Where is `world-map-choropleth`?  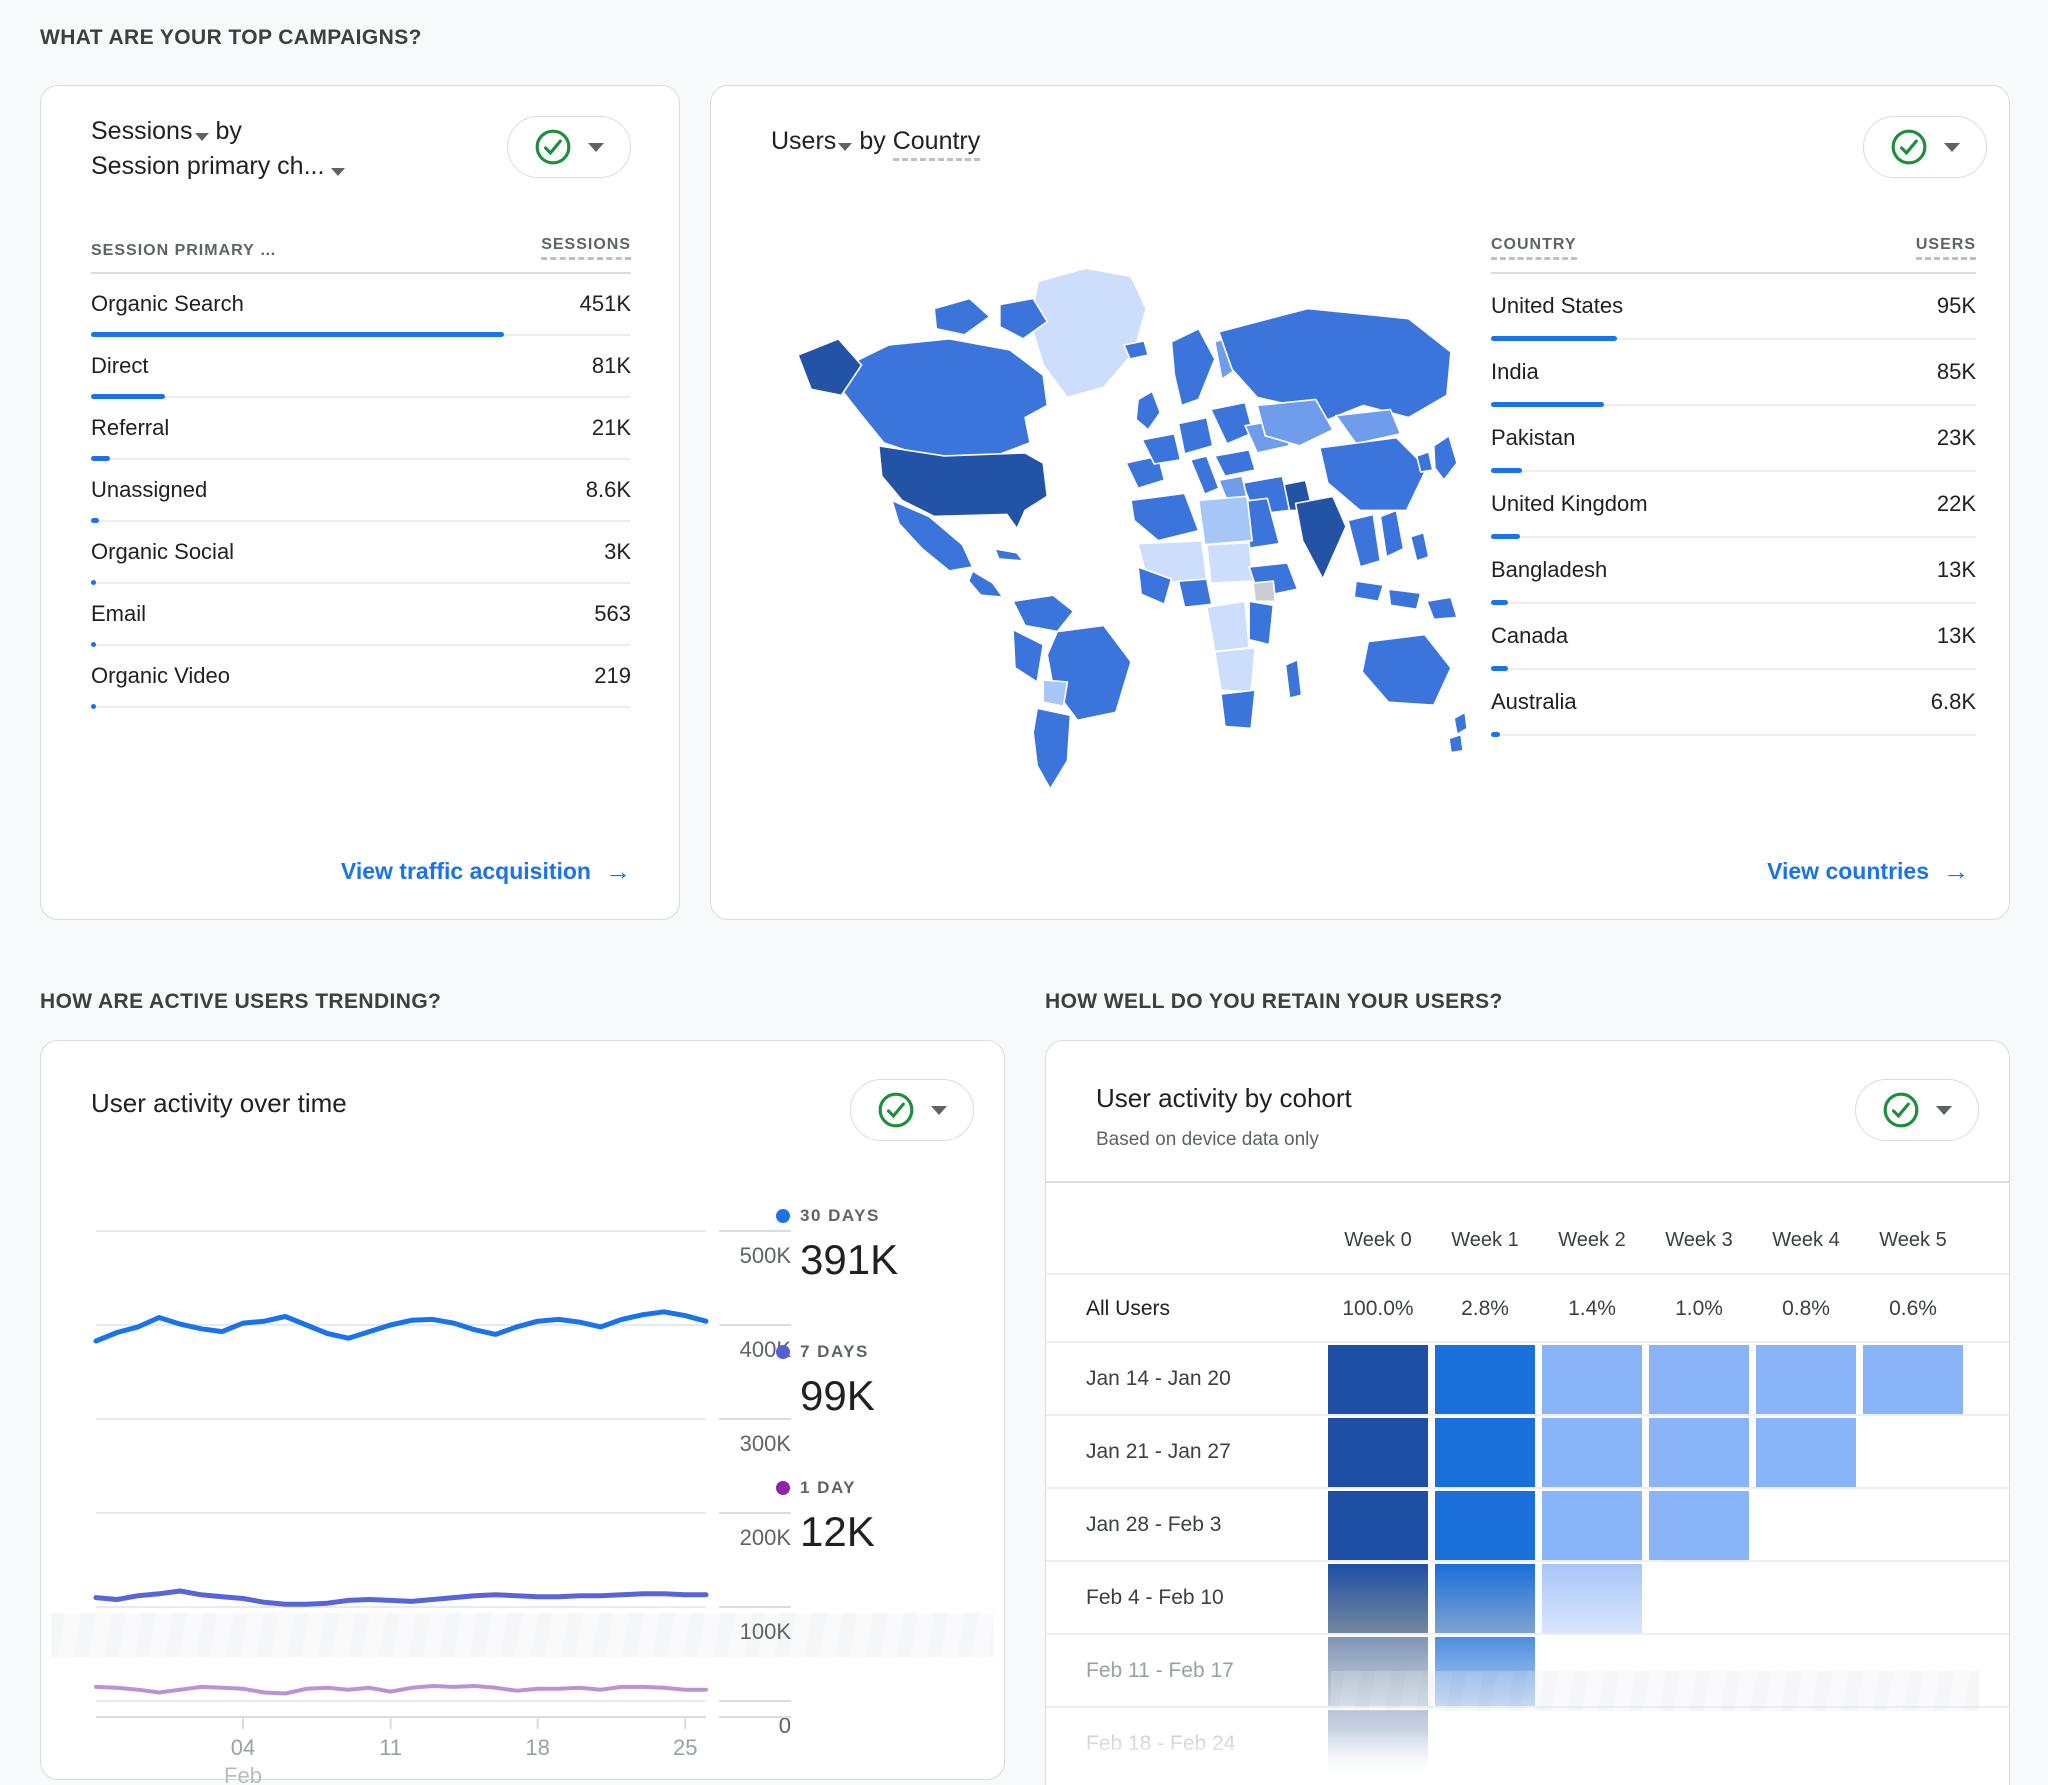 world-map-choropleth is located at coordinates (1132, 528).